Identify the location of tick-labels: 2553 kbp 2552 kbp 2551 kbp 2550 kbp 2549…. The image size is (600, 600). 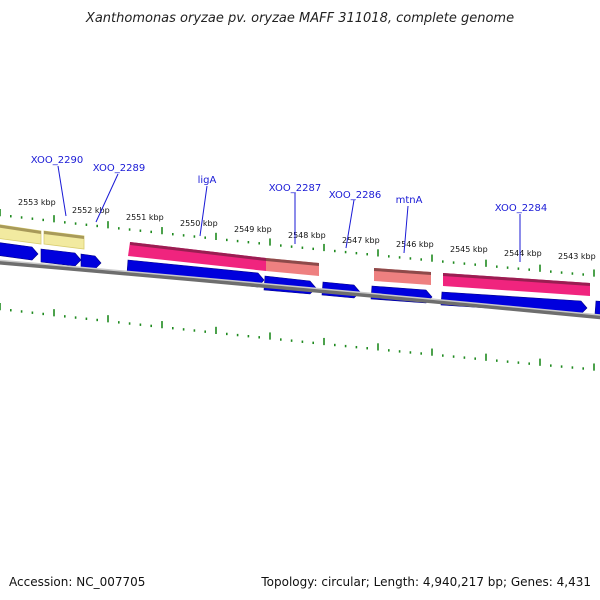
(307, 229).